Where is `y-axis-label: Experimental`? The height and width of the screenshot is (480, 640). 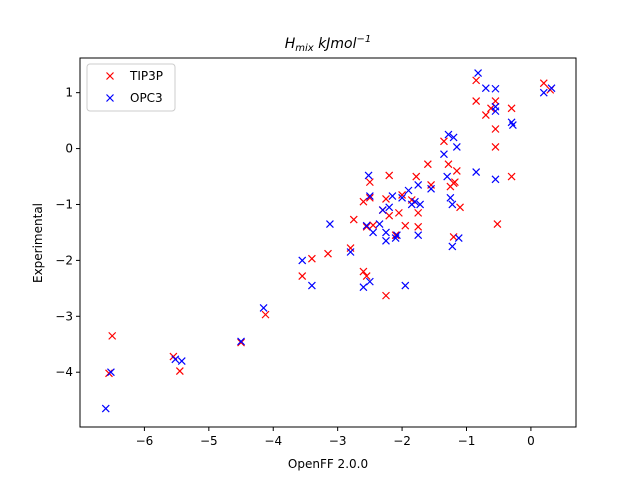 y-axis-label: Experimental is located at coordinates (38, 243).